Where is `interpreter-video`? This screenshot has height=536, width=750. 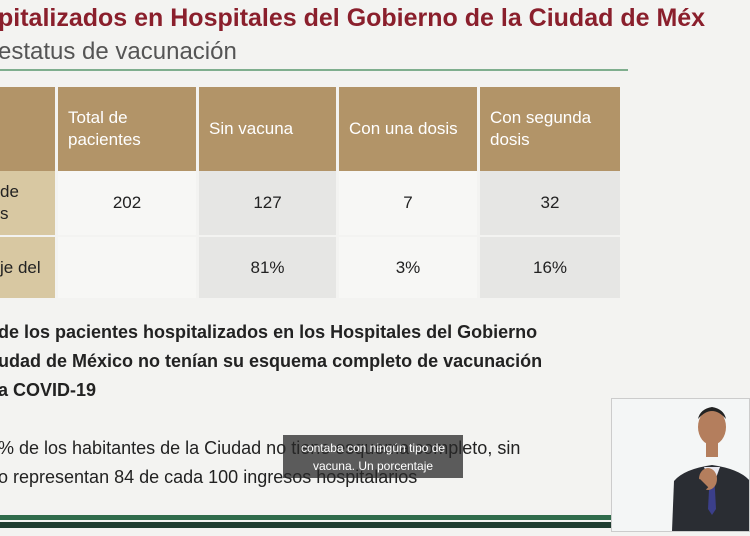 interpreter-video is located at coordinates (680, 465).